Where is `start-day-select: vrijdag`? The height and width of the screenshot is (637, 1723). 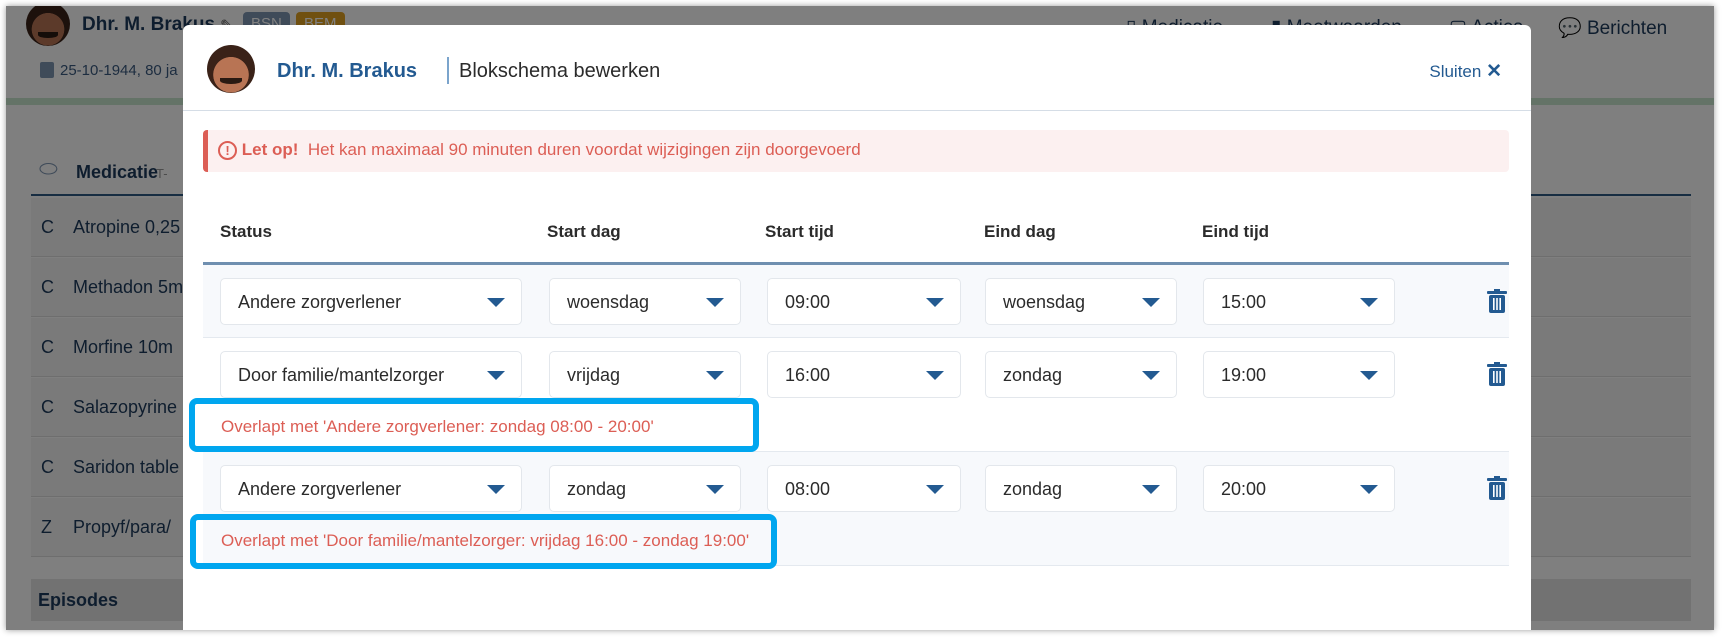 start-day-select: vrijdag is located at coordinates (645, 374).